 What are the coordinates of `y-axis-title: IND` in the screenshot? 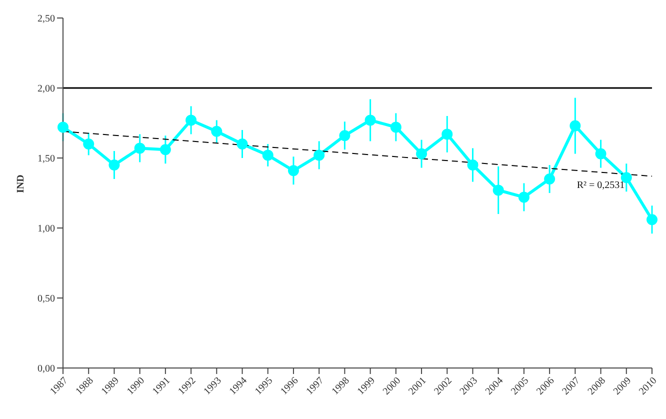 It's located at (21, 183).